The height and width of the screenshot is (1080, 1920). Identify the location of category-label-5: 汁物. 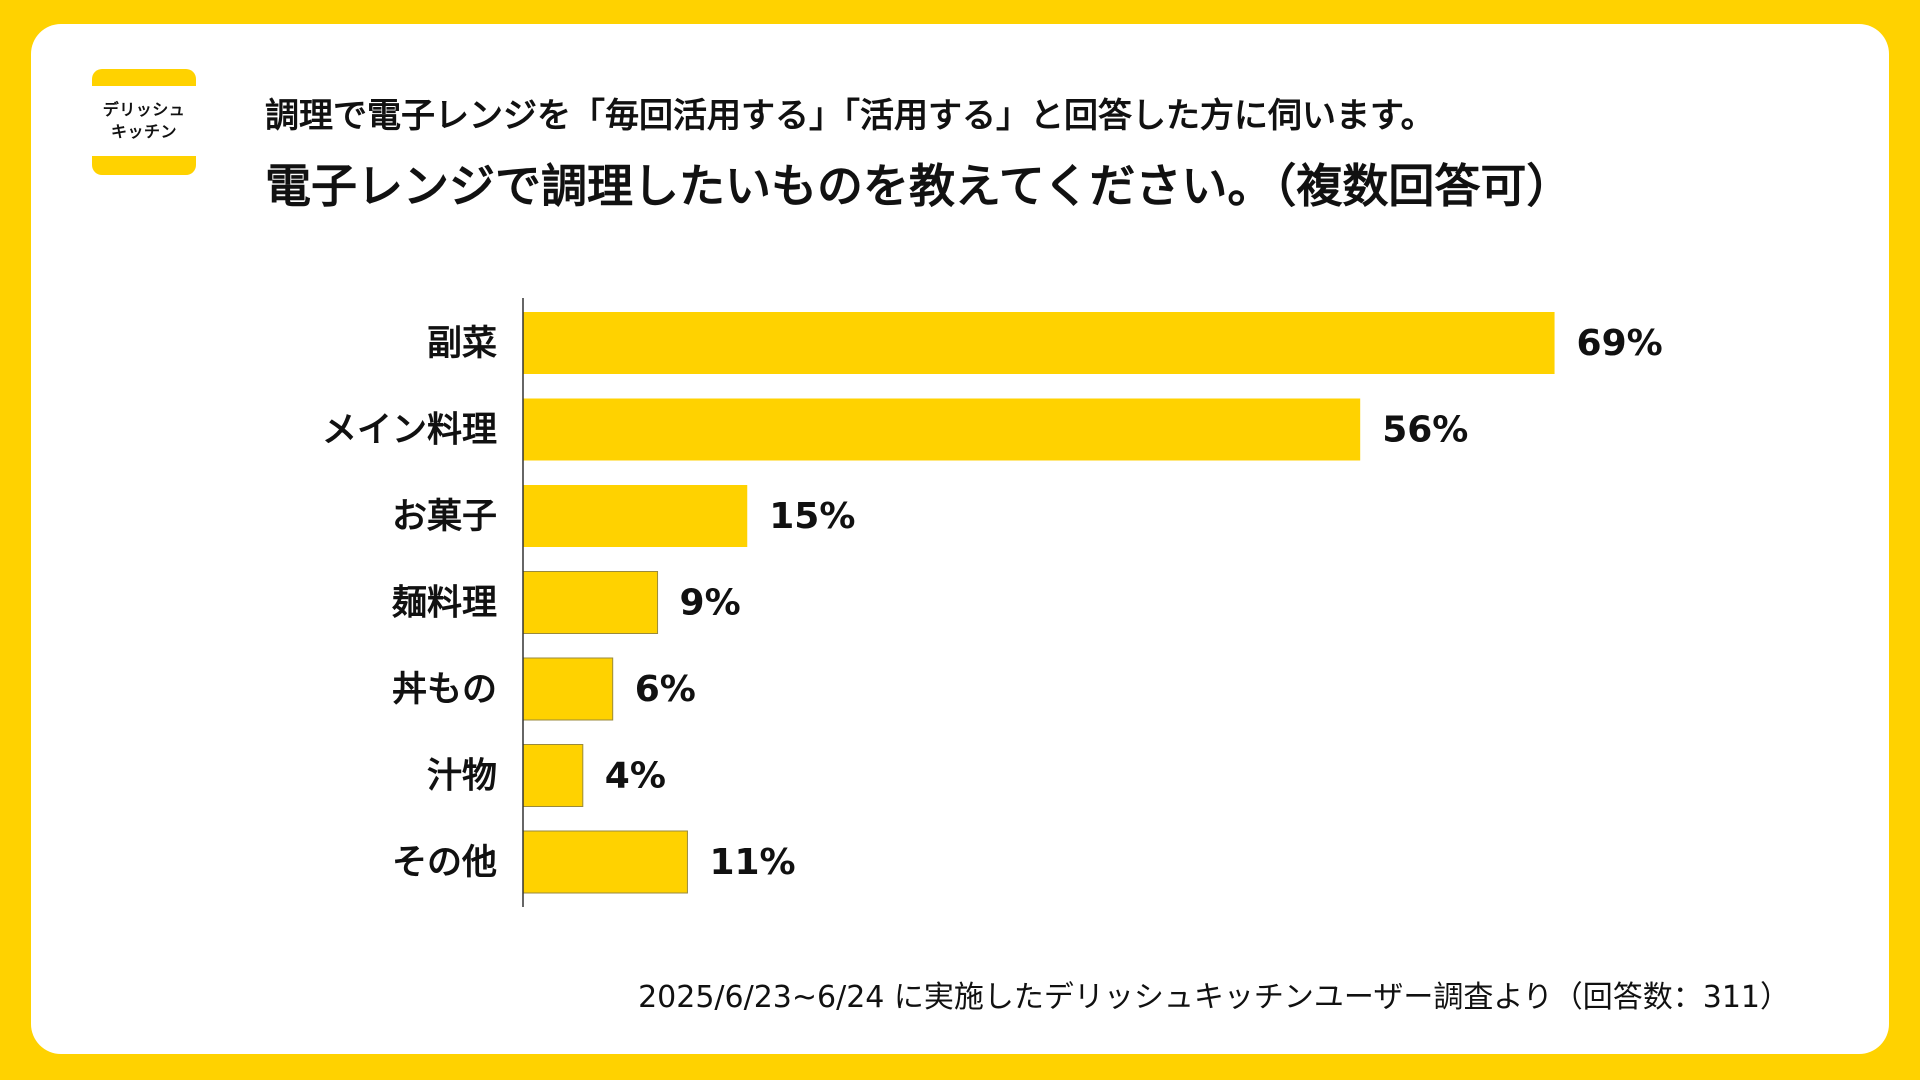
(462, 777).